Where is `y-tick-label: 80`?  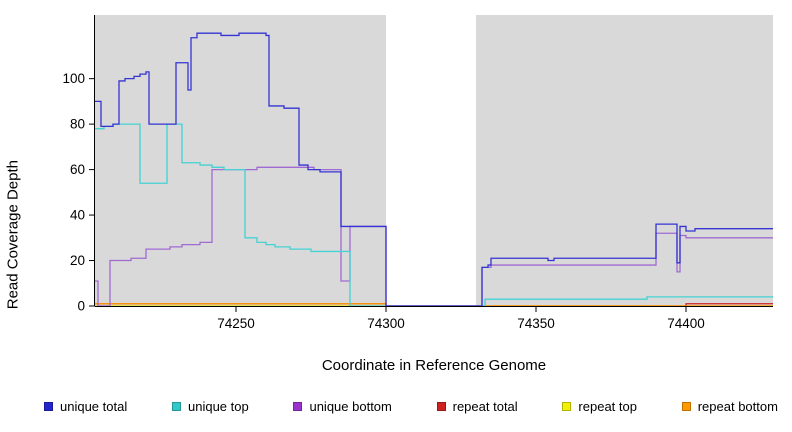
y-tick-label: 80 is located at coordinates (77, 124).